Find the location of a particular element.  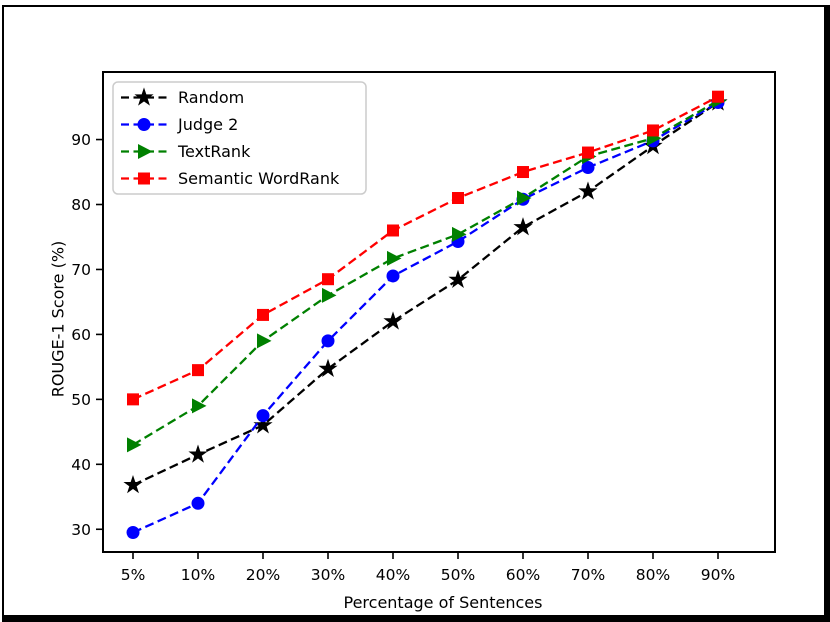

legend-box is located at coordinates (239, 138).